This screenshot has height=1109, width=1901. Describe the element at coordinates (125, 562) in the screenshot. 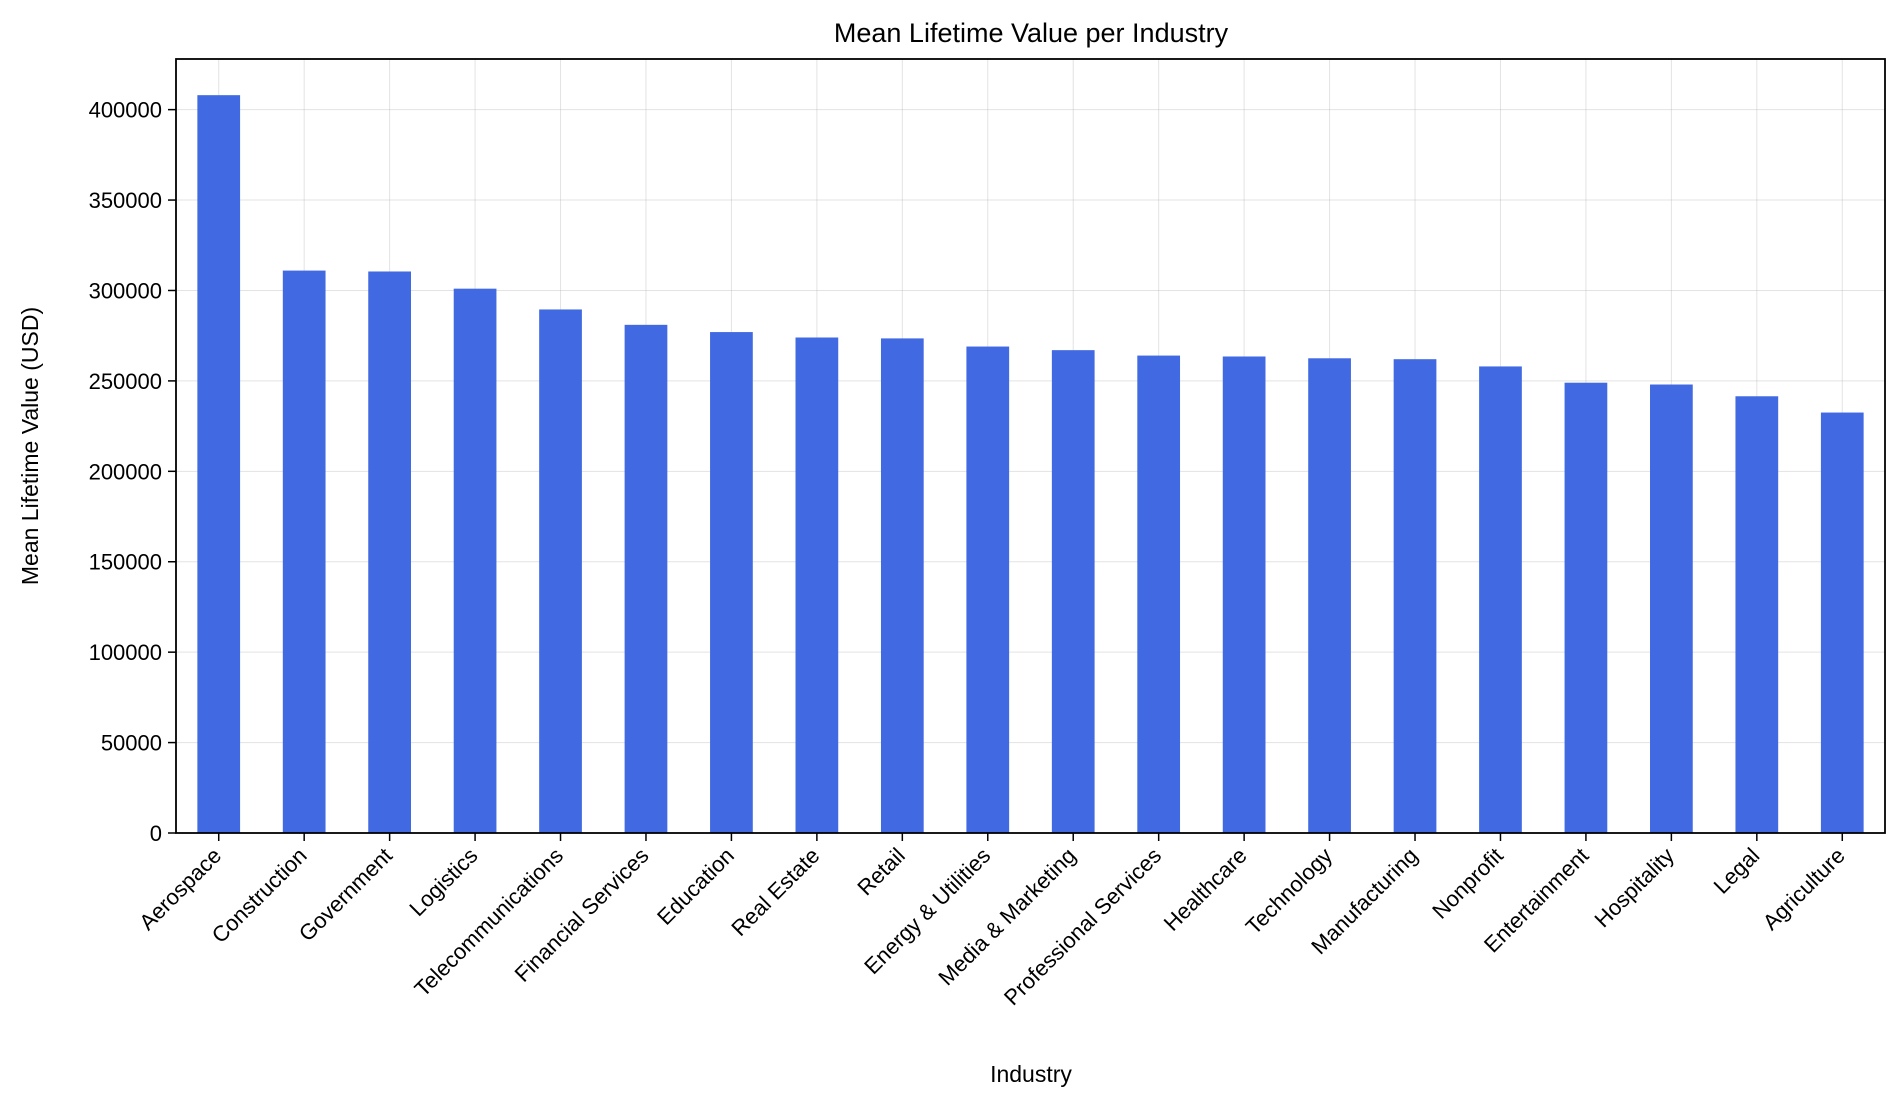

I see `y-tick-label: 150000` at that location.